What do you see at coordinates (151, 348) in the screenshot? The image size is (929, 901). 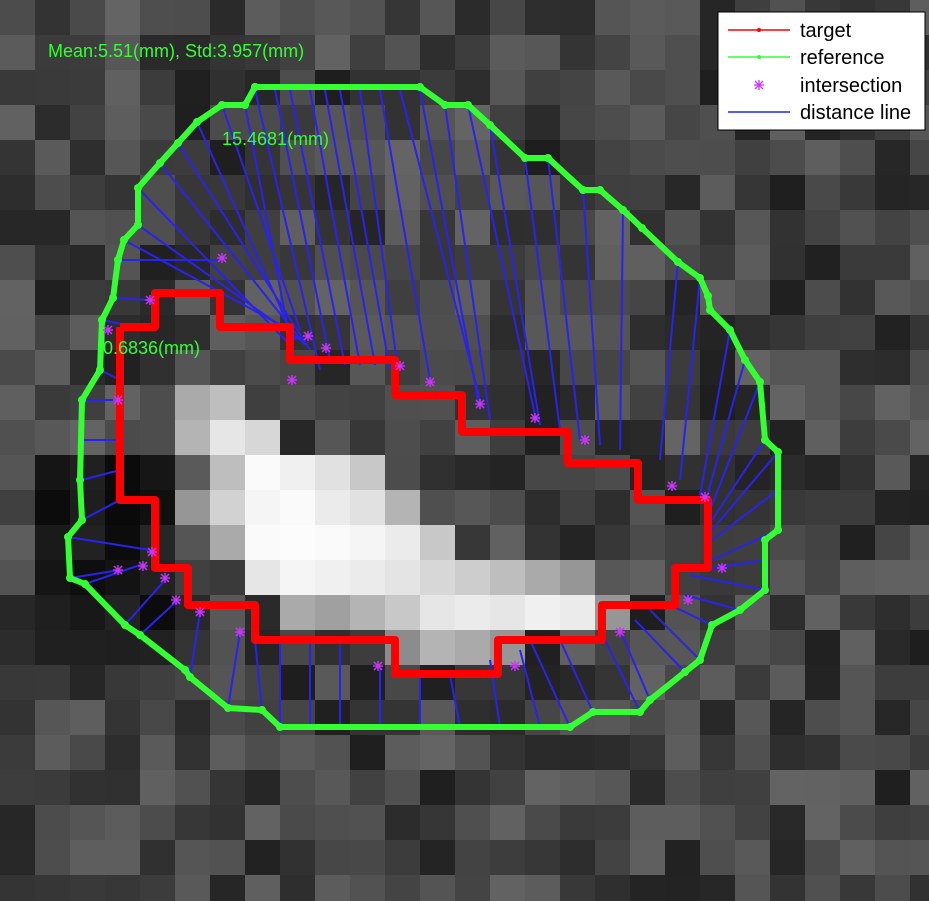 I see `min-distance-label: 0.6836(mm)` at bounding box center [151, 348].